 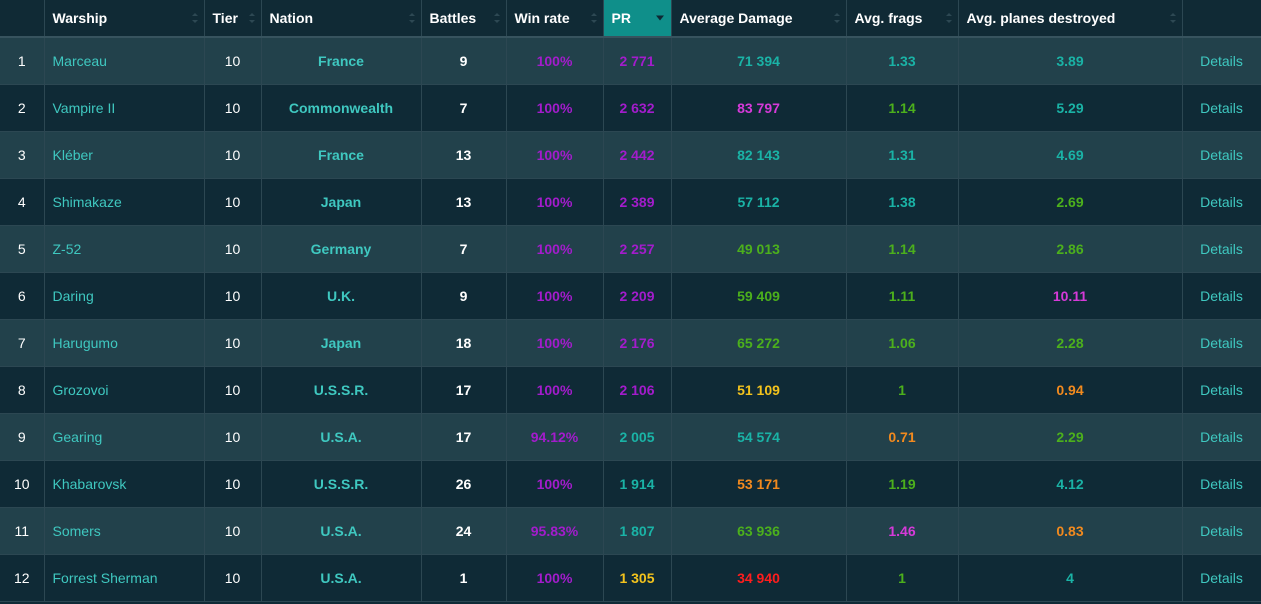 I want to click on warship-link: Vampire II, so click(x=124, y=108).